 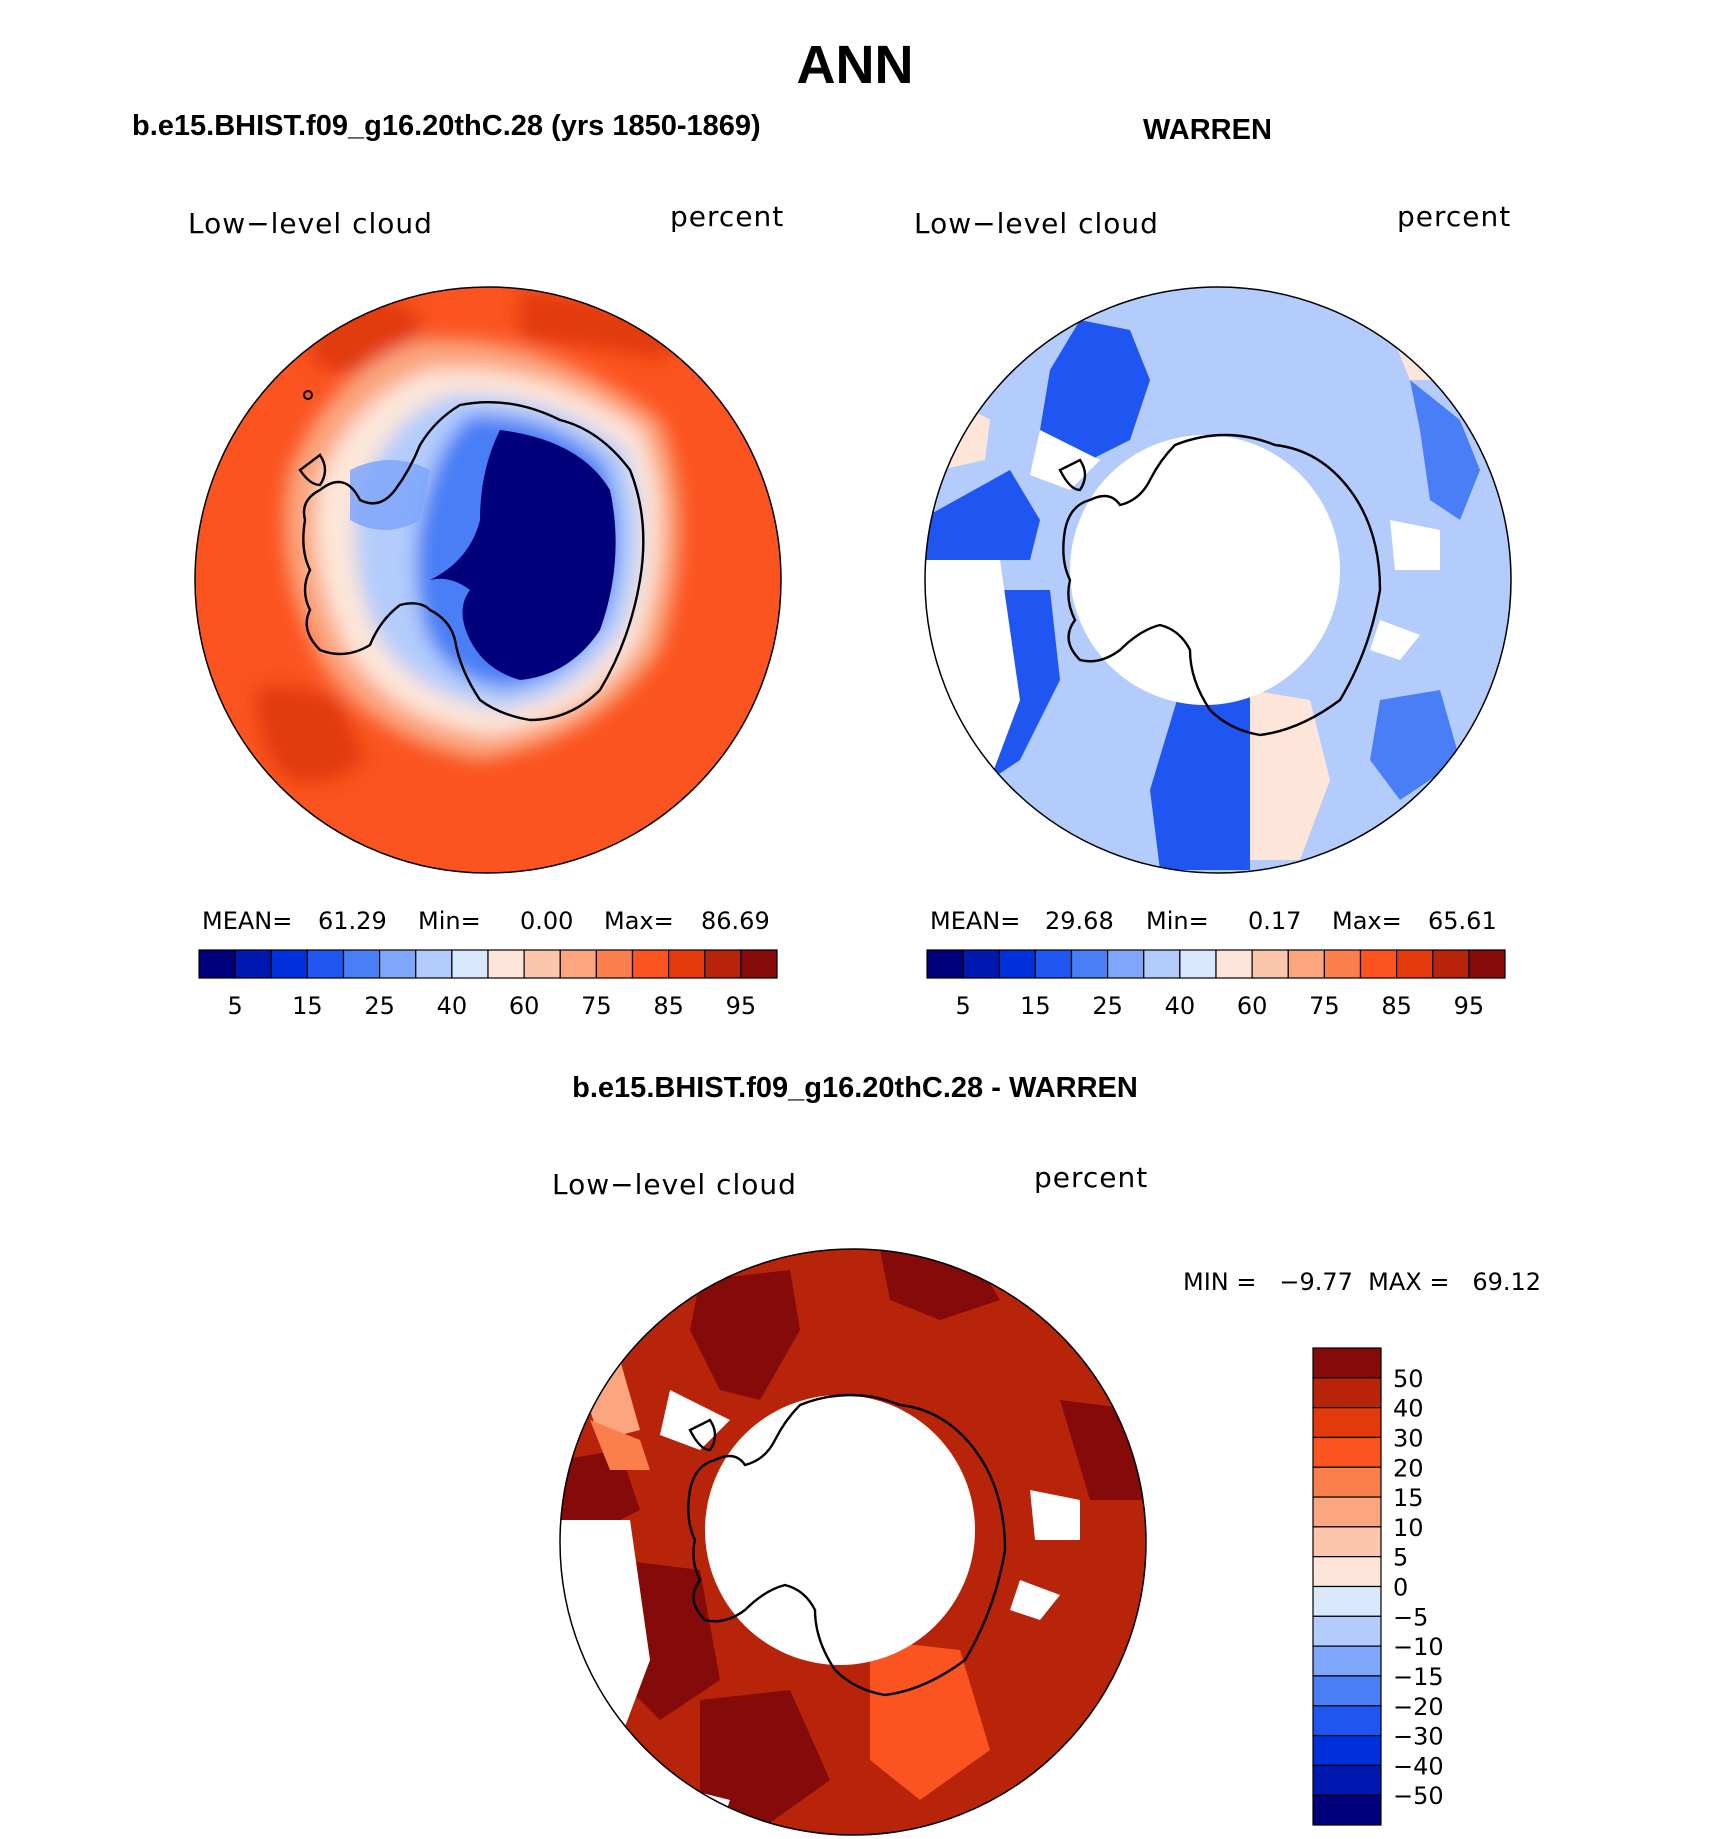 I want to click on diff-colorbar-tick-label: 30, so click(x=1408, y=1438).